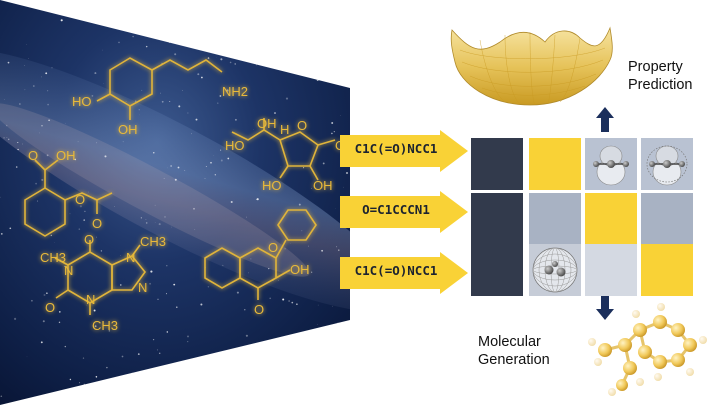 The image size is (720, 405). I want to click on molecule-dopamine, so click(159, 88).